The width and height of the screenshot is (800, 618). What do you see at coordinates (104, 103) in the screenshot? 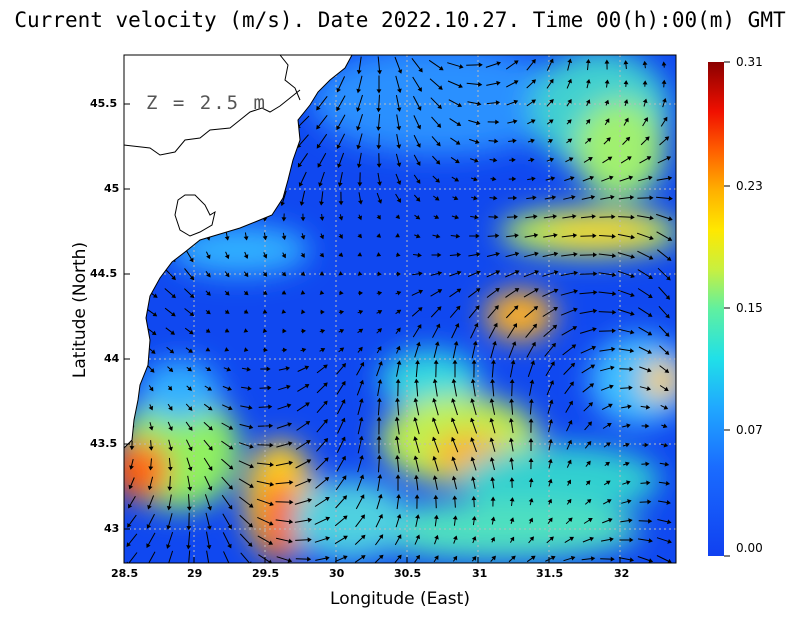
I see `y-tick-label: 45.5` at bounding box center [104, 103].